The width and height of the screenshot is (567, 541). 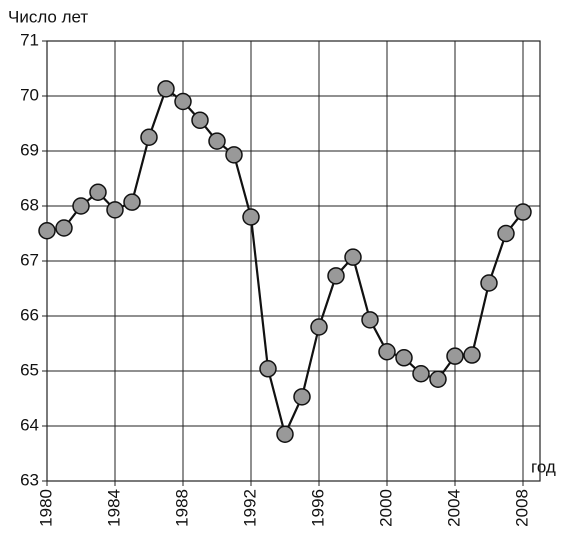 What do you see at coordinates (543, 466) in the screenshot?
I see `x-axis-label: год` at bounding box center [543, 466].